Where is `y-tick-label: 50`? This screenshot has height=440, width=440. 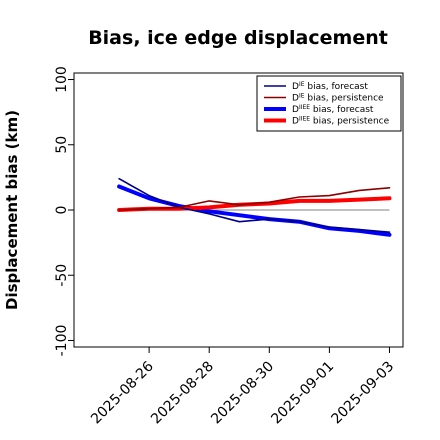 y-tick-label: 50 is located at coordinates (62, 145).